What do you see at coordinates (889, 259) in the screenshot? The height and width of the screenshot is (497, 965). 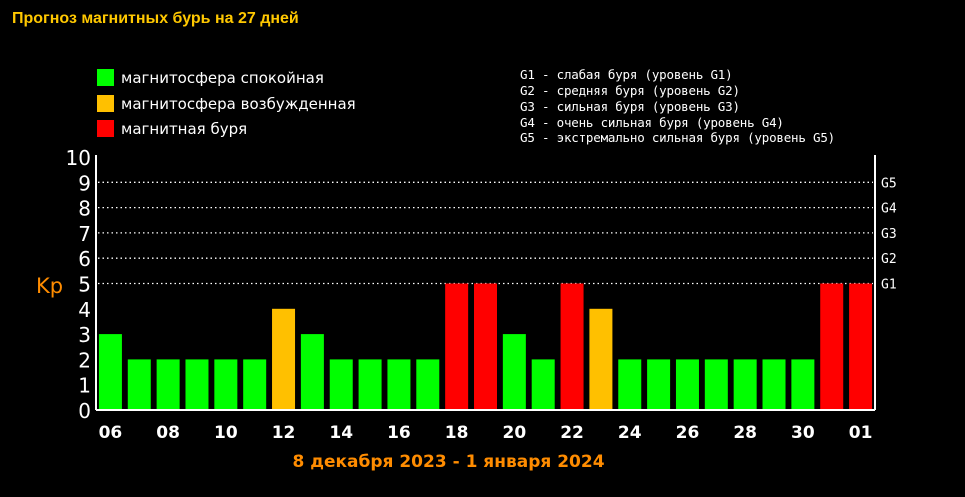 I see `g-level-label-g2: G2` at bounding box center [889, 259].